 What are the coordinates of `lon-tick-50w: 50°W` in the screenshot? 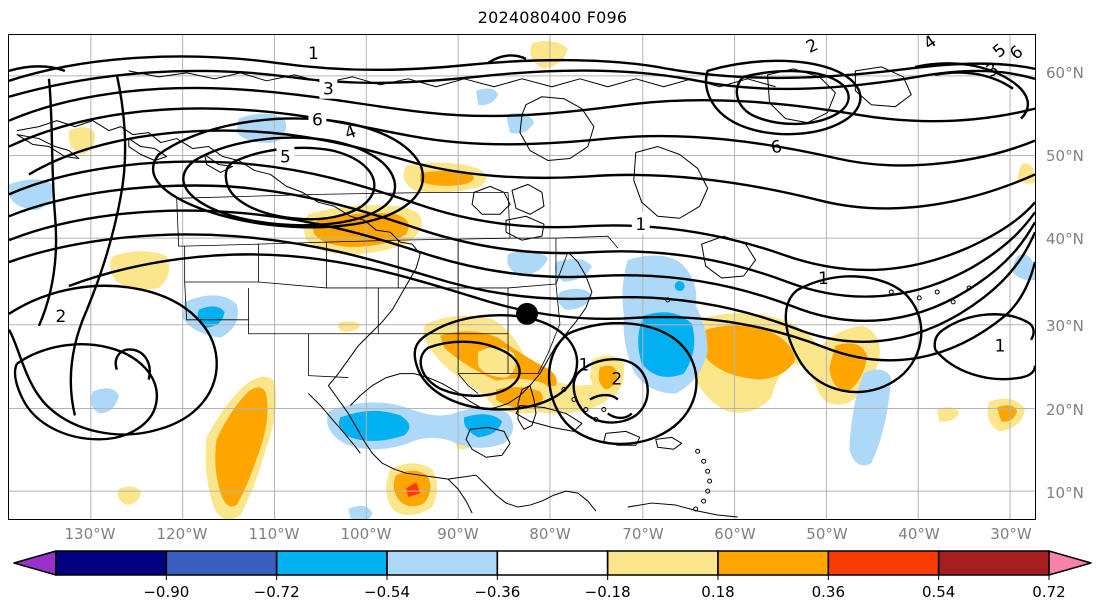 It's located at (827, 534).